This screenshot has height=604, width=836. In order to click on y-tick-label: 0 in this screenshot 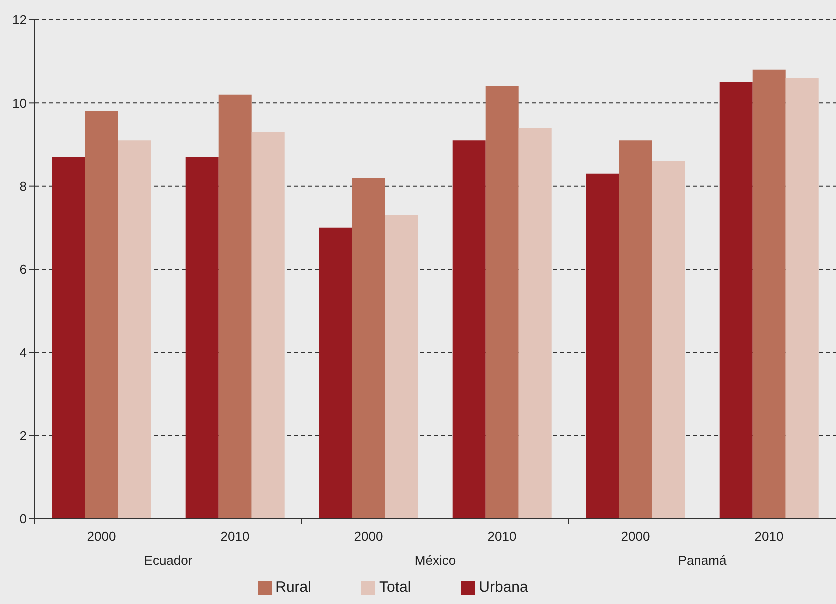, I will do `click(23, 519)`.